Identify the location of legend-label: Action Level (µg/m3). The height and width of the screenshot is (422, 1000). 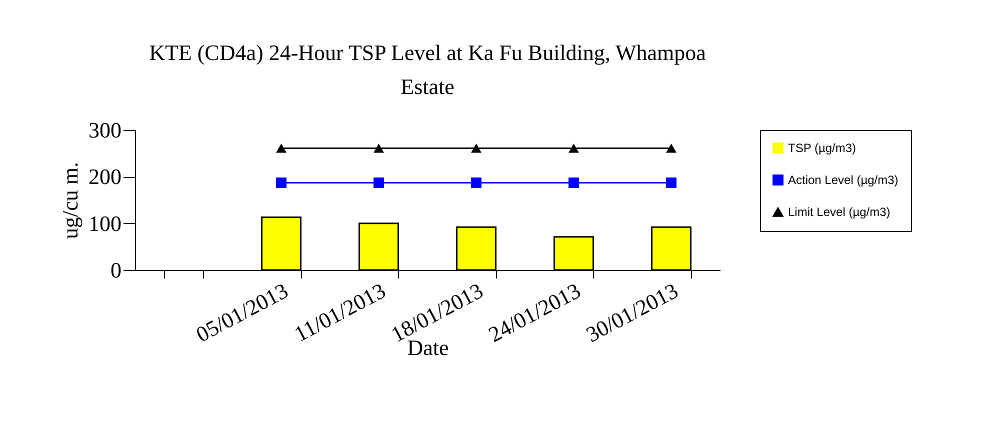
(843, 180).